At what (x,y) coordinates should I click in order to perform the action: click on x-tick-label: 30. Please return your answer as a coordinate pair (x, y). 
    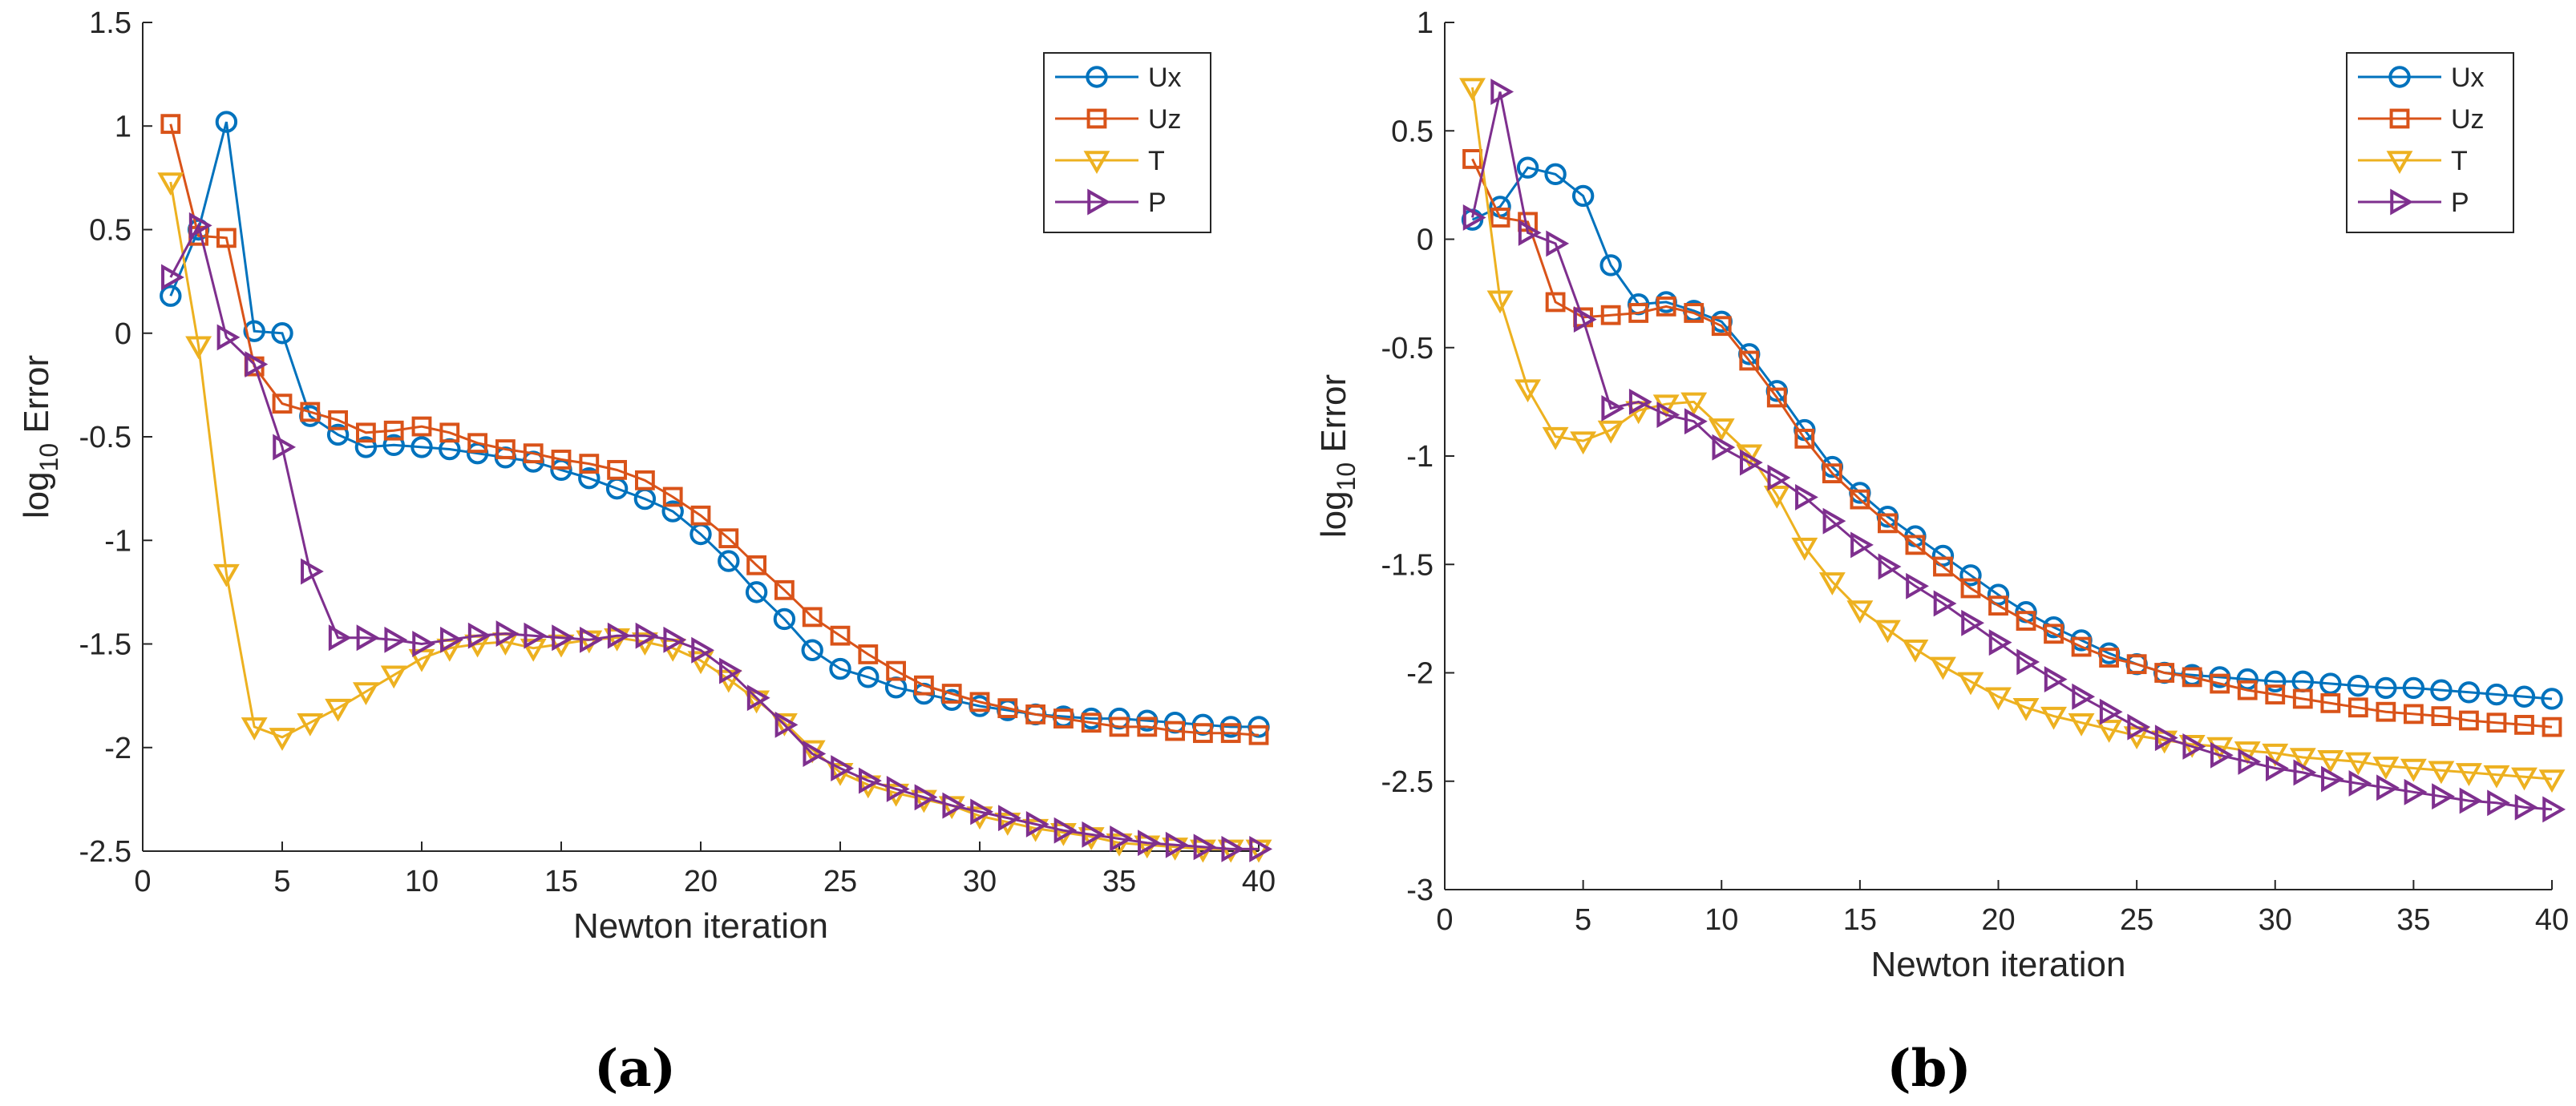
    Looking at the image, I should click on (980, 881).